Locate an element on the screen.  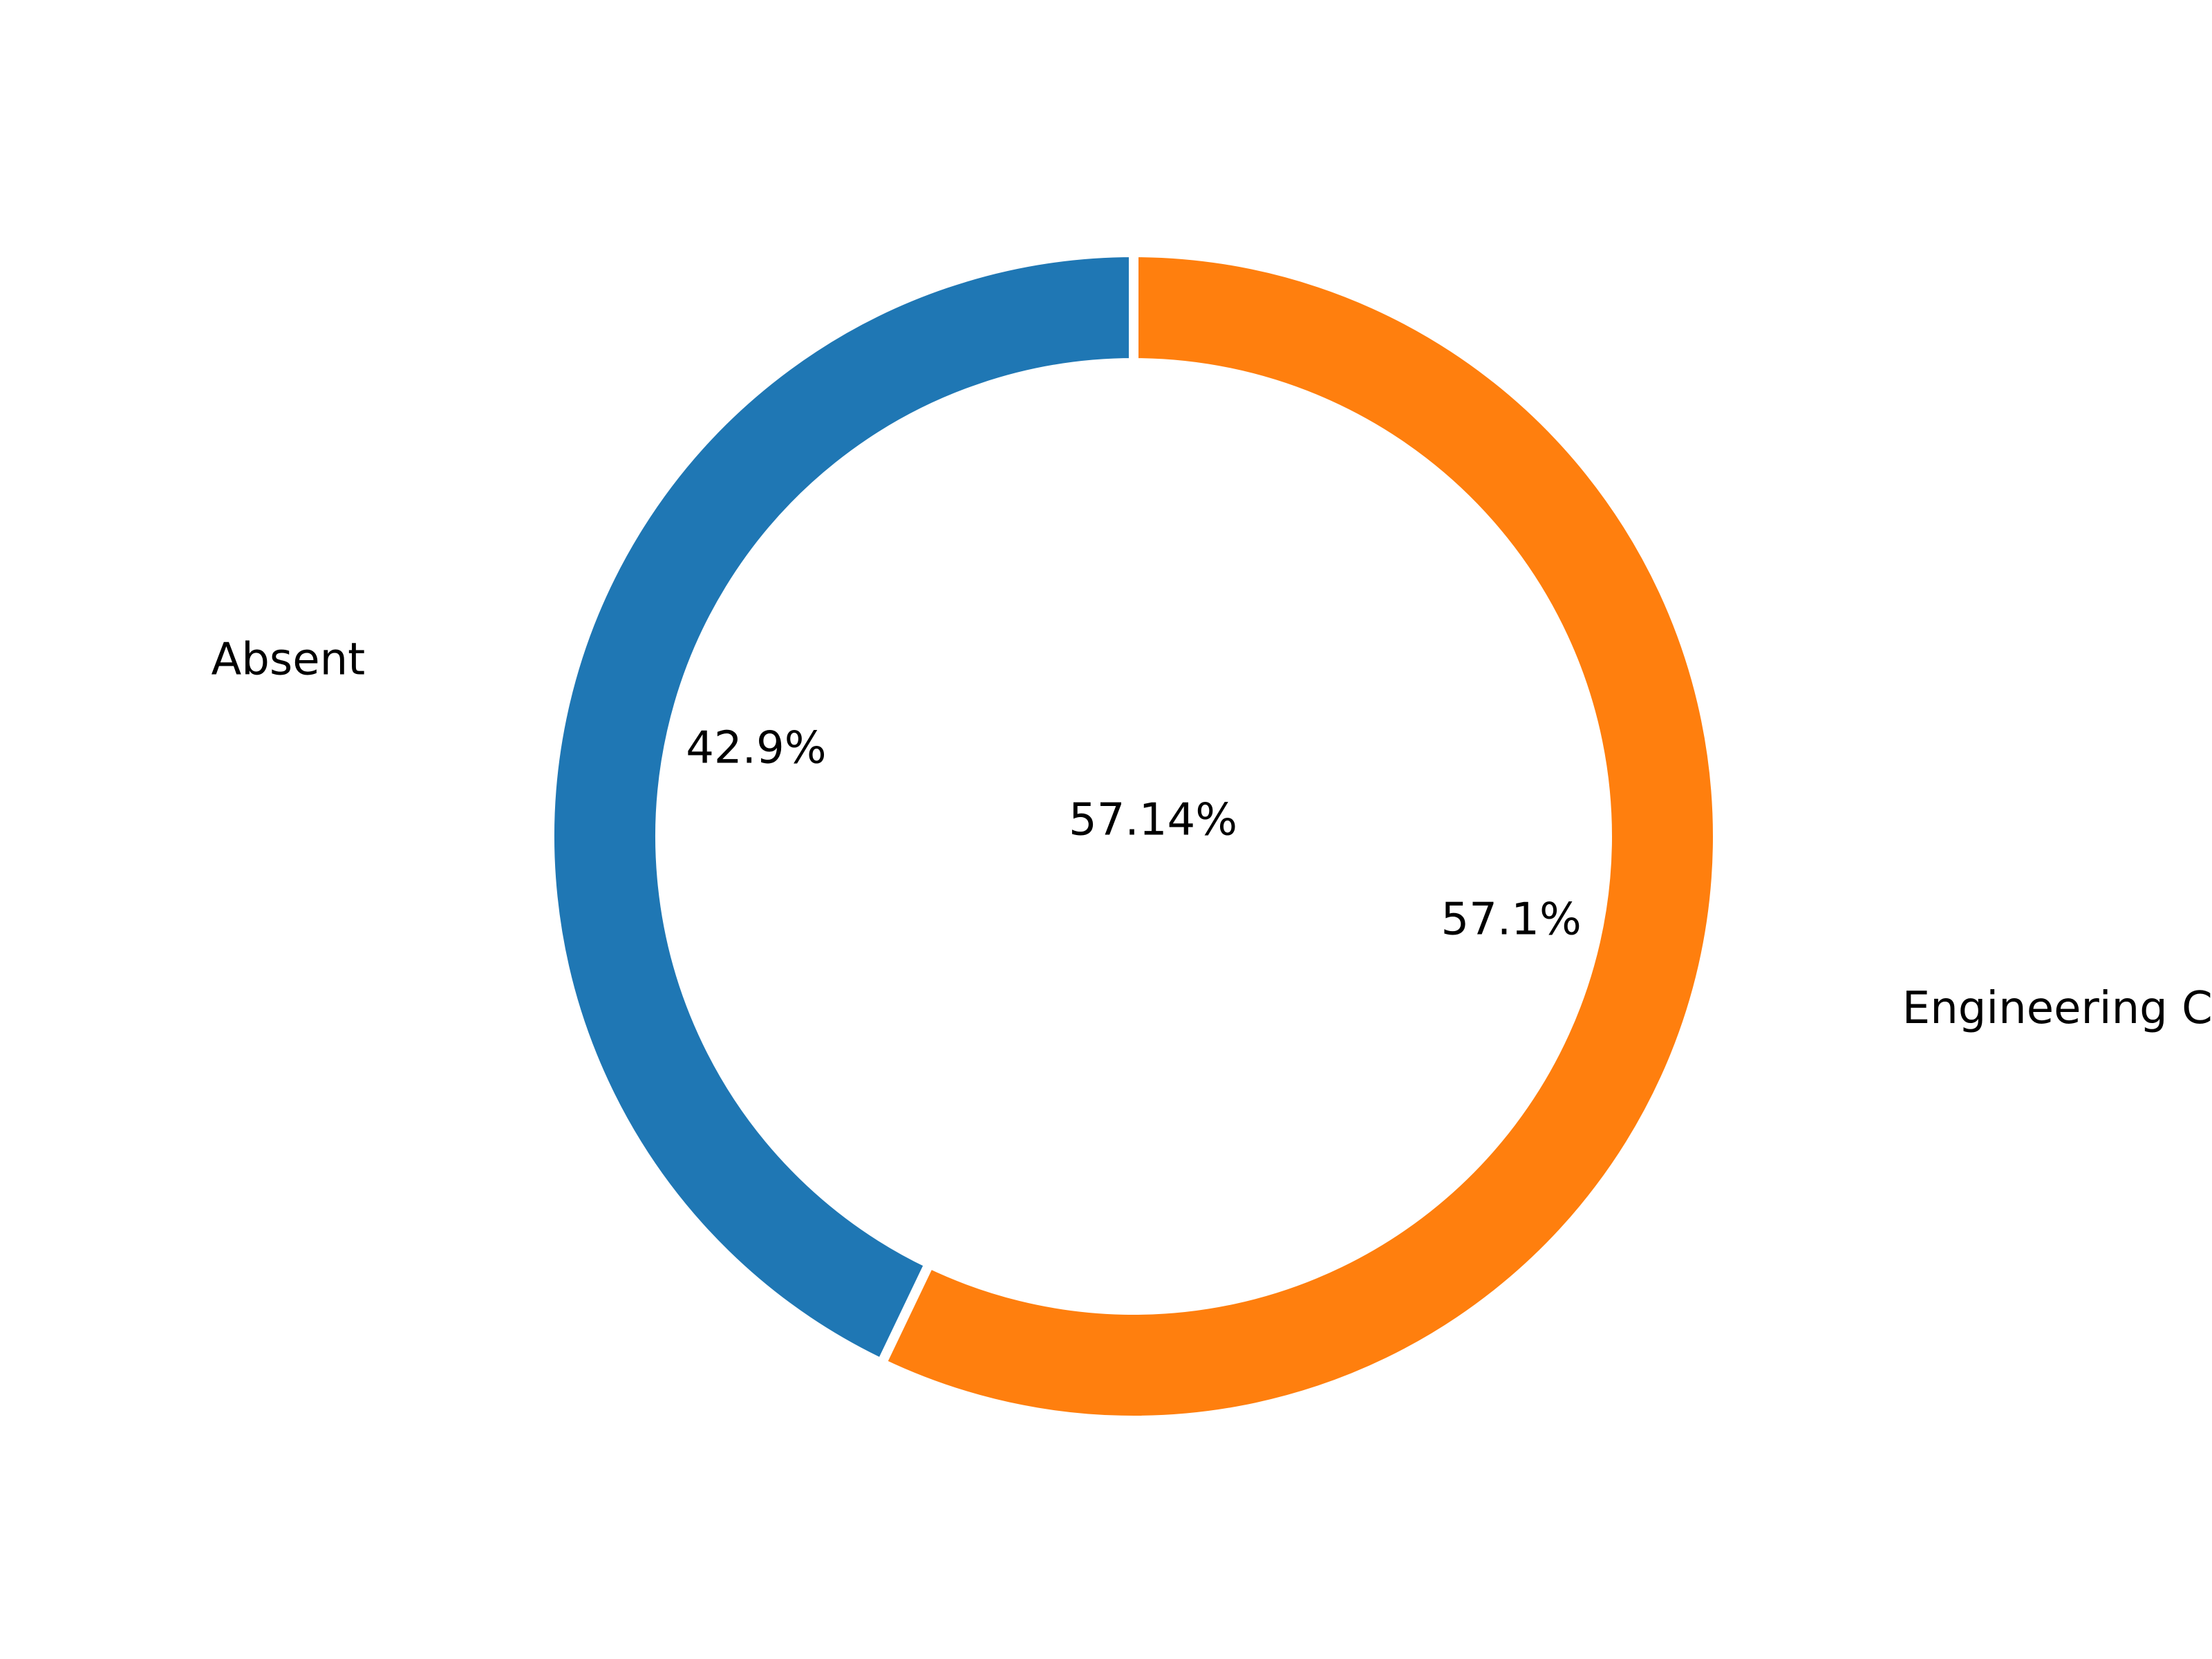
slice-percent-label: 42.9% is located at coordinates (756, 749).